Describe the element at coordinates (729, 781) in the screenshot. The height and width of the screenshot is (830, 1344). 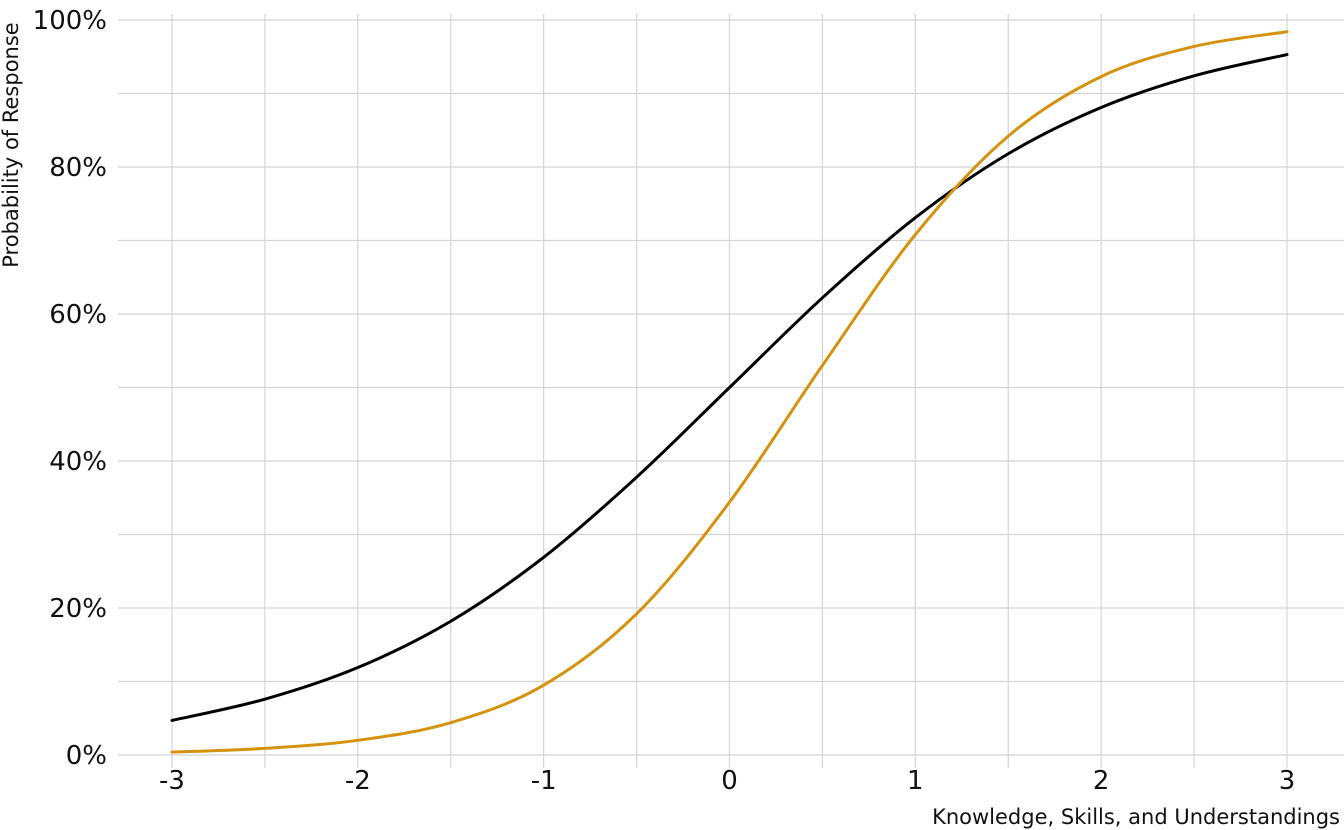
I see `x-tick-label: 0` at that location.